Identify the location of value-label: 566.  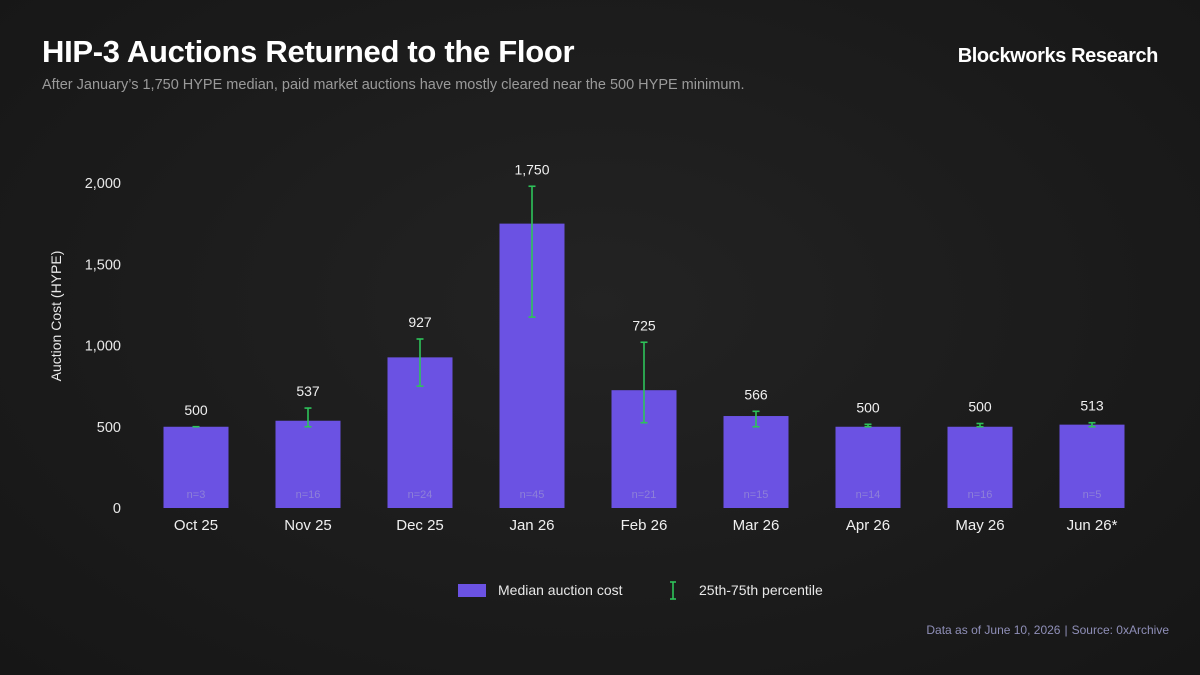
(756, 394).